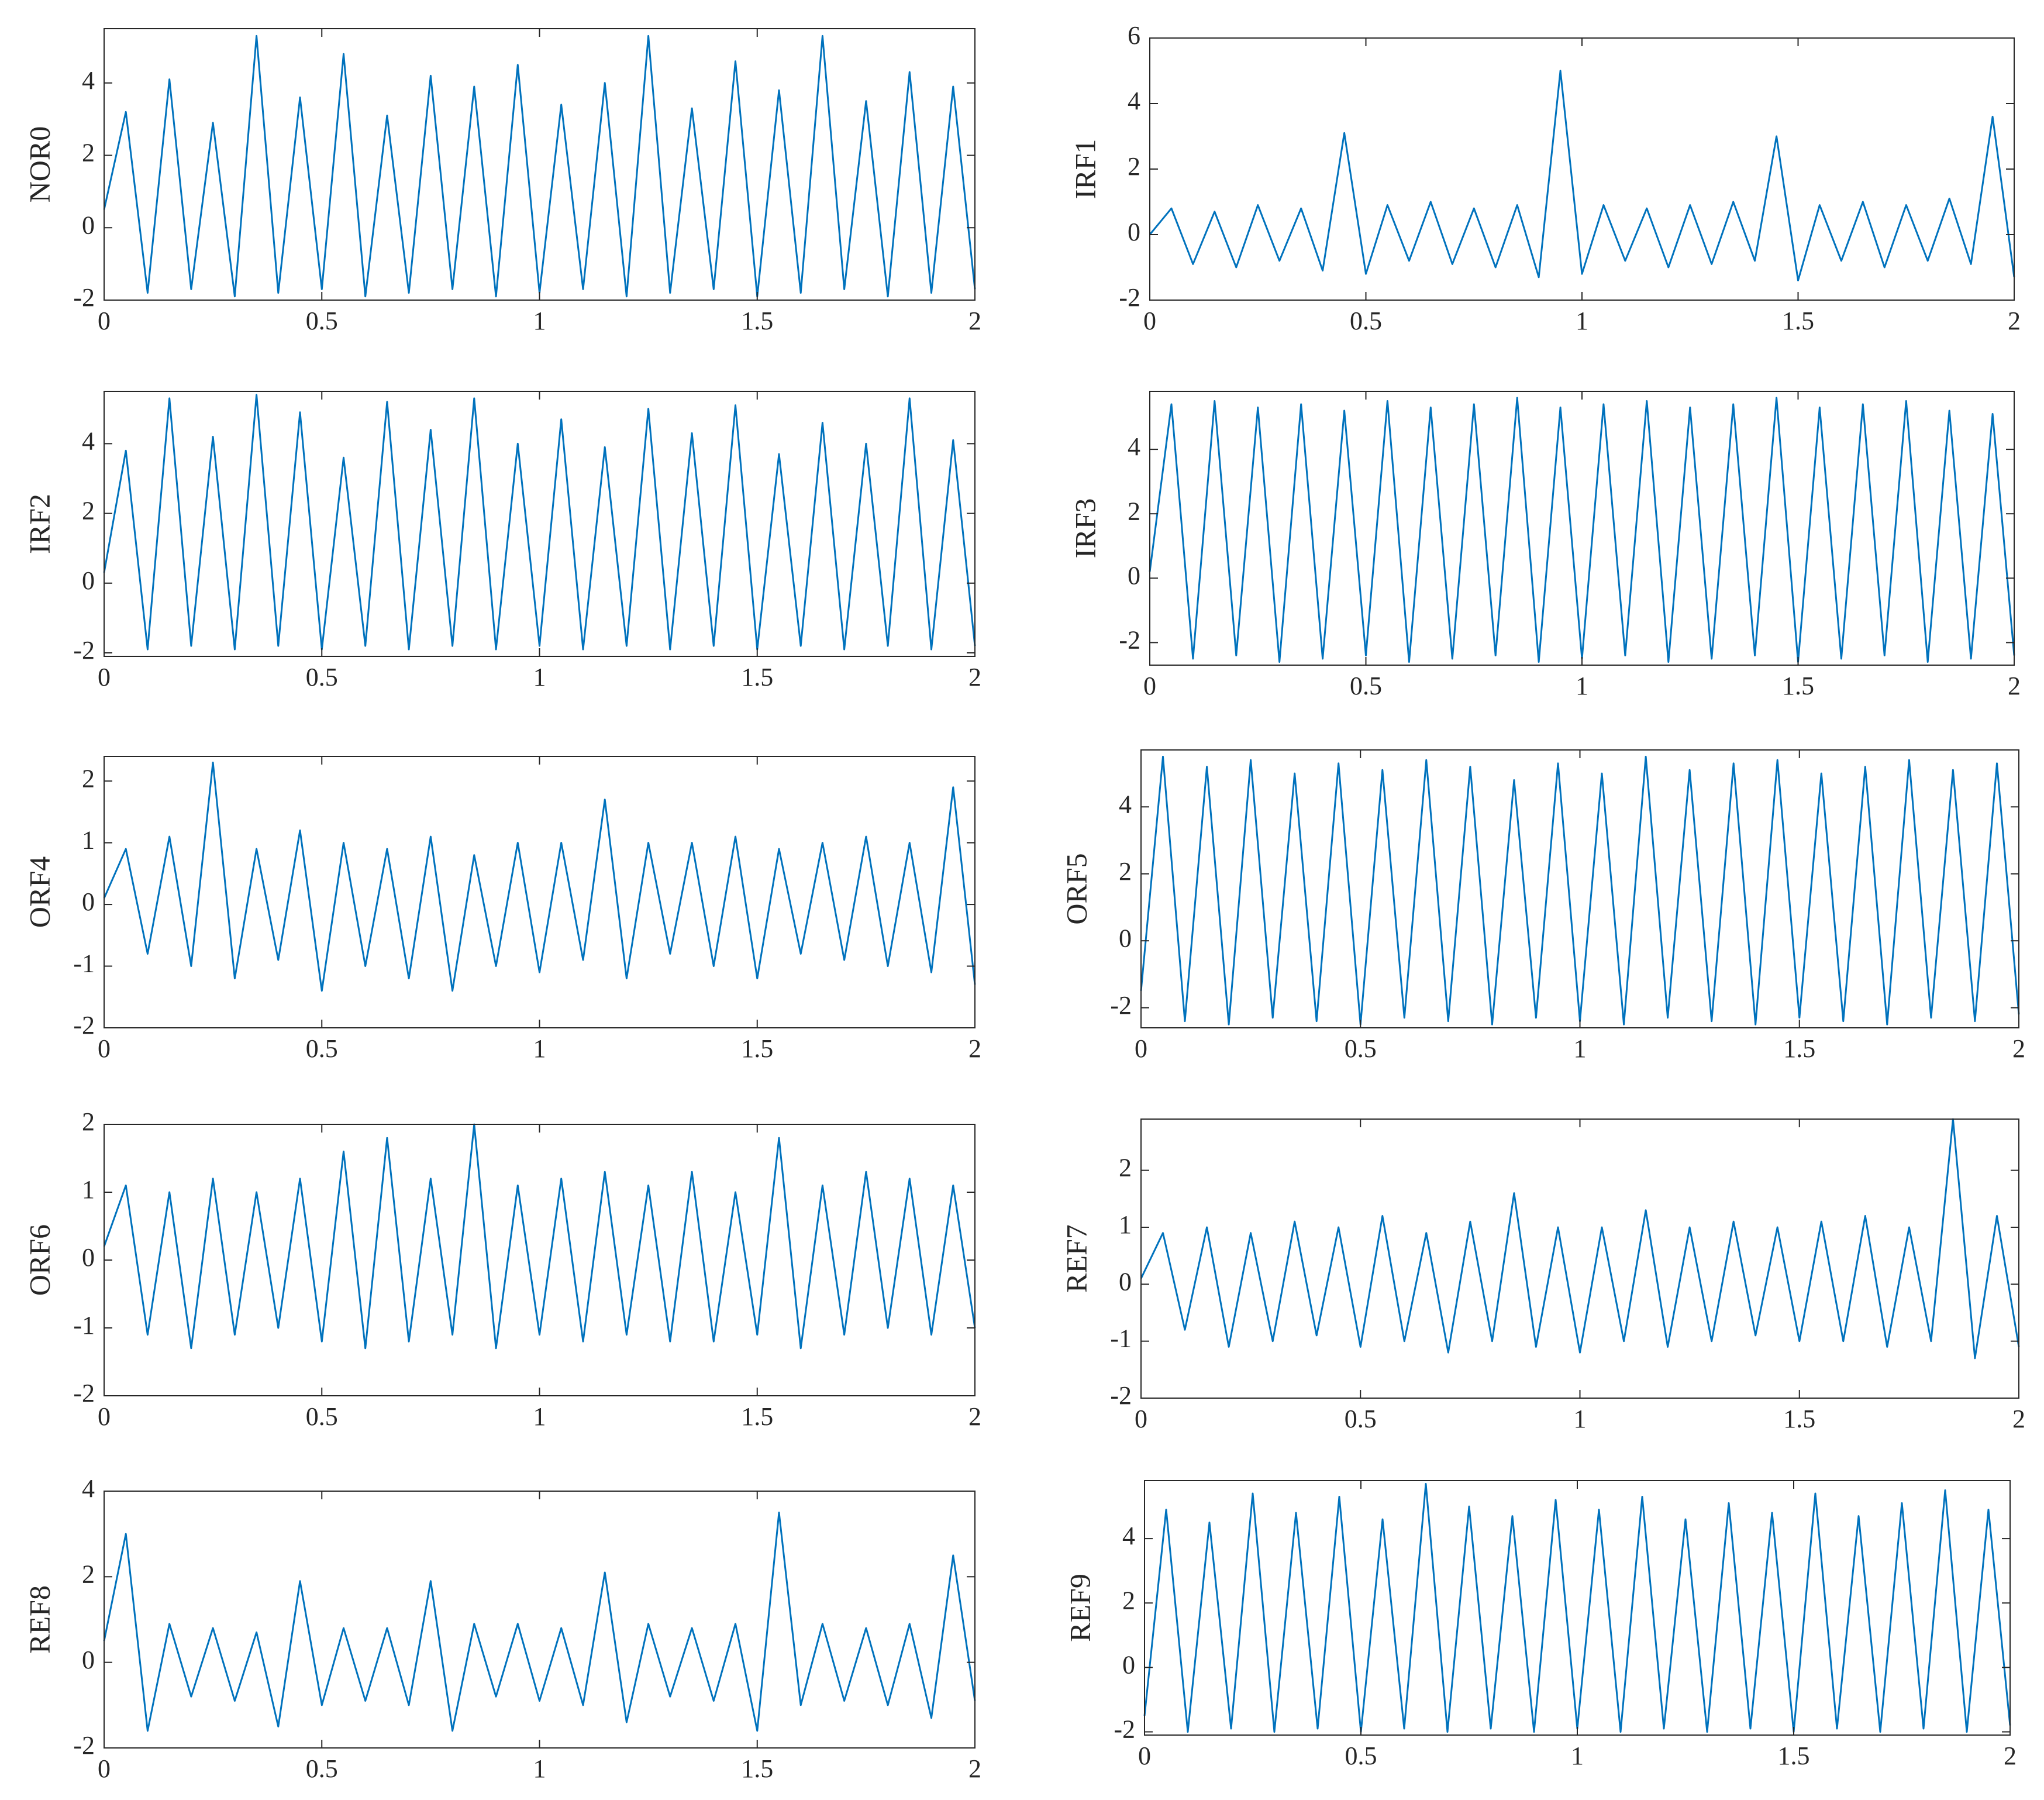 The height and width of the screenshot is (1800, 2044). I want to click on y-axis-label: NOR0, so click(39, 164).